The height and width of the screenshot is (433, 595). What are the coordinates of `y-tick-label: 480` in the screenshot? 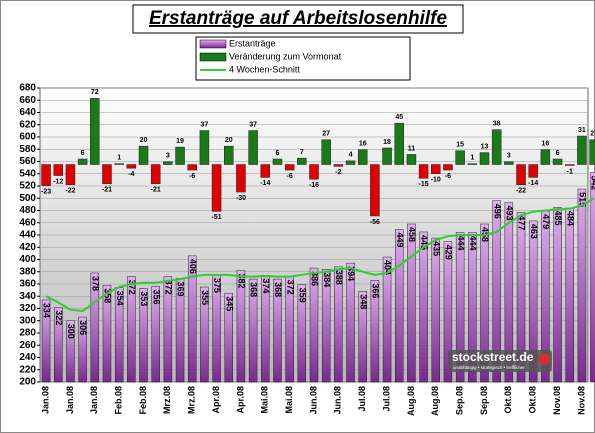 It's located at (27, 210).